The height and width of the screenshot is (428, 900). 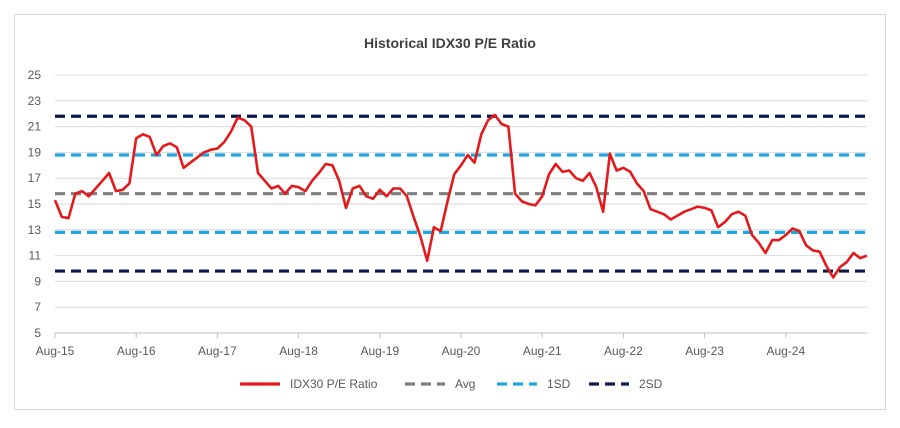 I want to click on legend-label: IDX30 P/E Ratio, so click(x=334, y=384).